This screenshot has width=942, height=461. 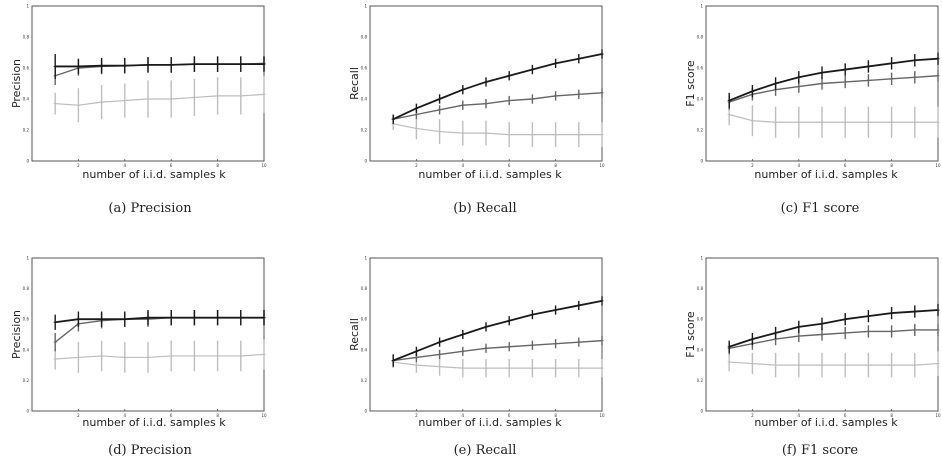 What do you see at coordinates (820, 208) in the screenshot?
I see `panel-caption: (c) F1 score` at bounding box center [820, 208].